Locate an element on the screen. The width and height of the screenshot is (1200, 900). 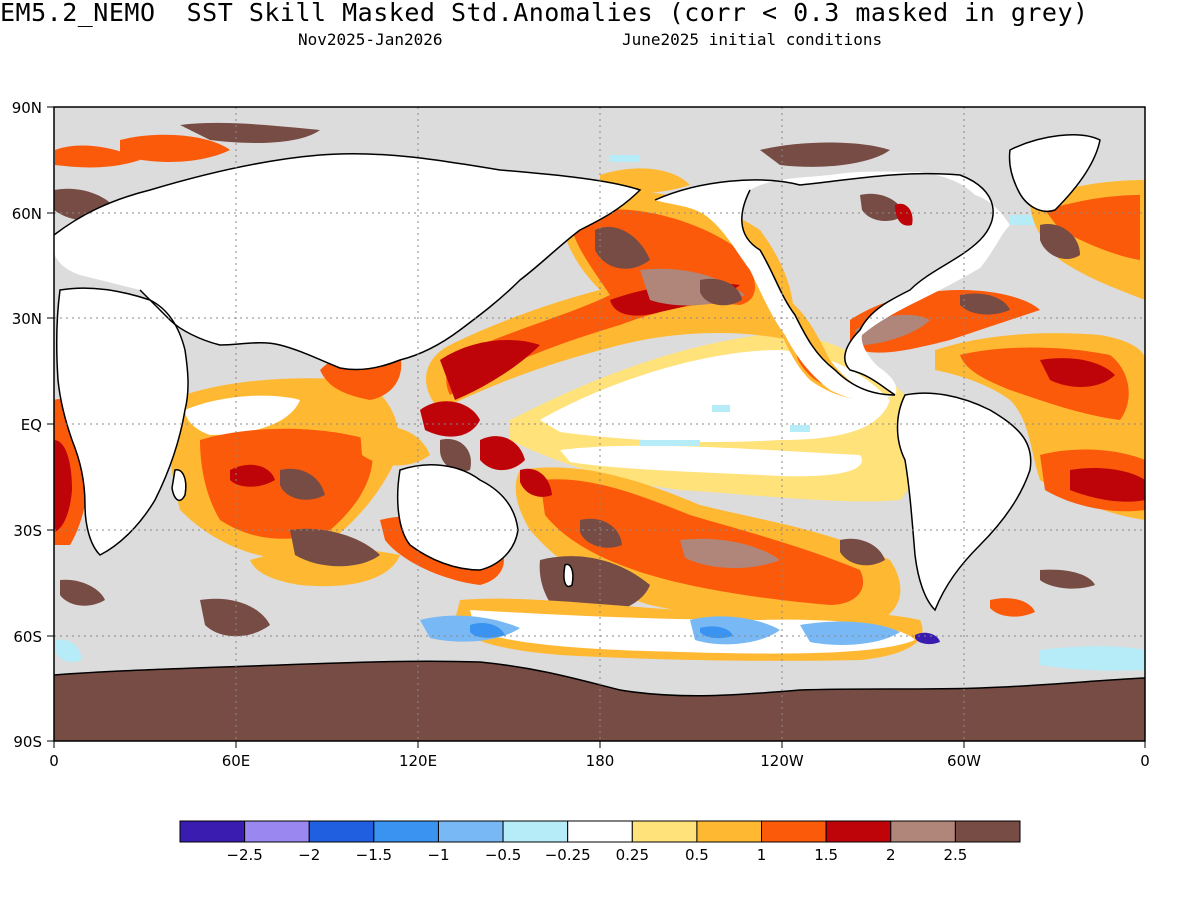
colorbar-label: −2.5 is located at coordinates (244, 855).